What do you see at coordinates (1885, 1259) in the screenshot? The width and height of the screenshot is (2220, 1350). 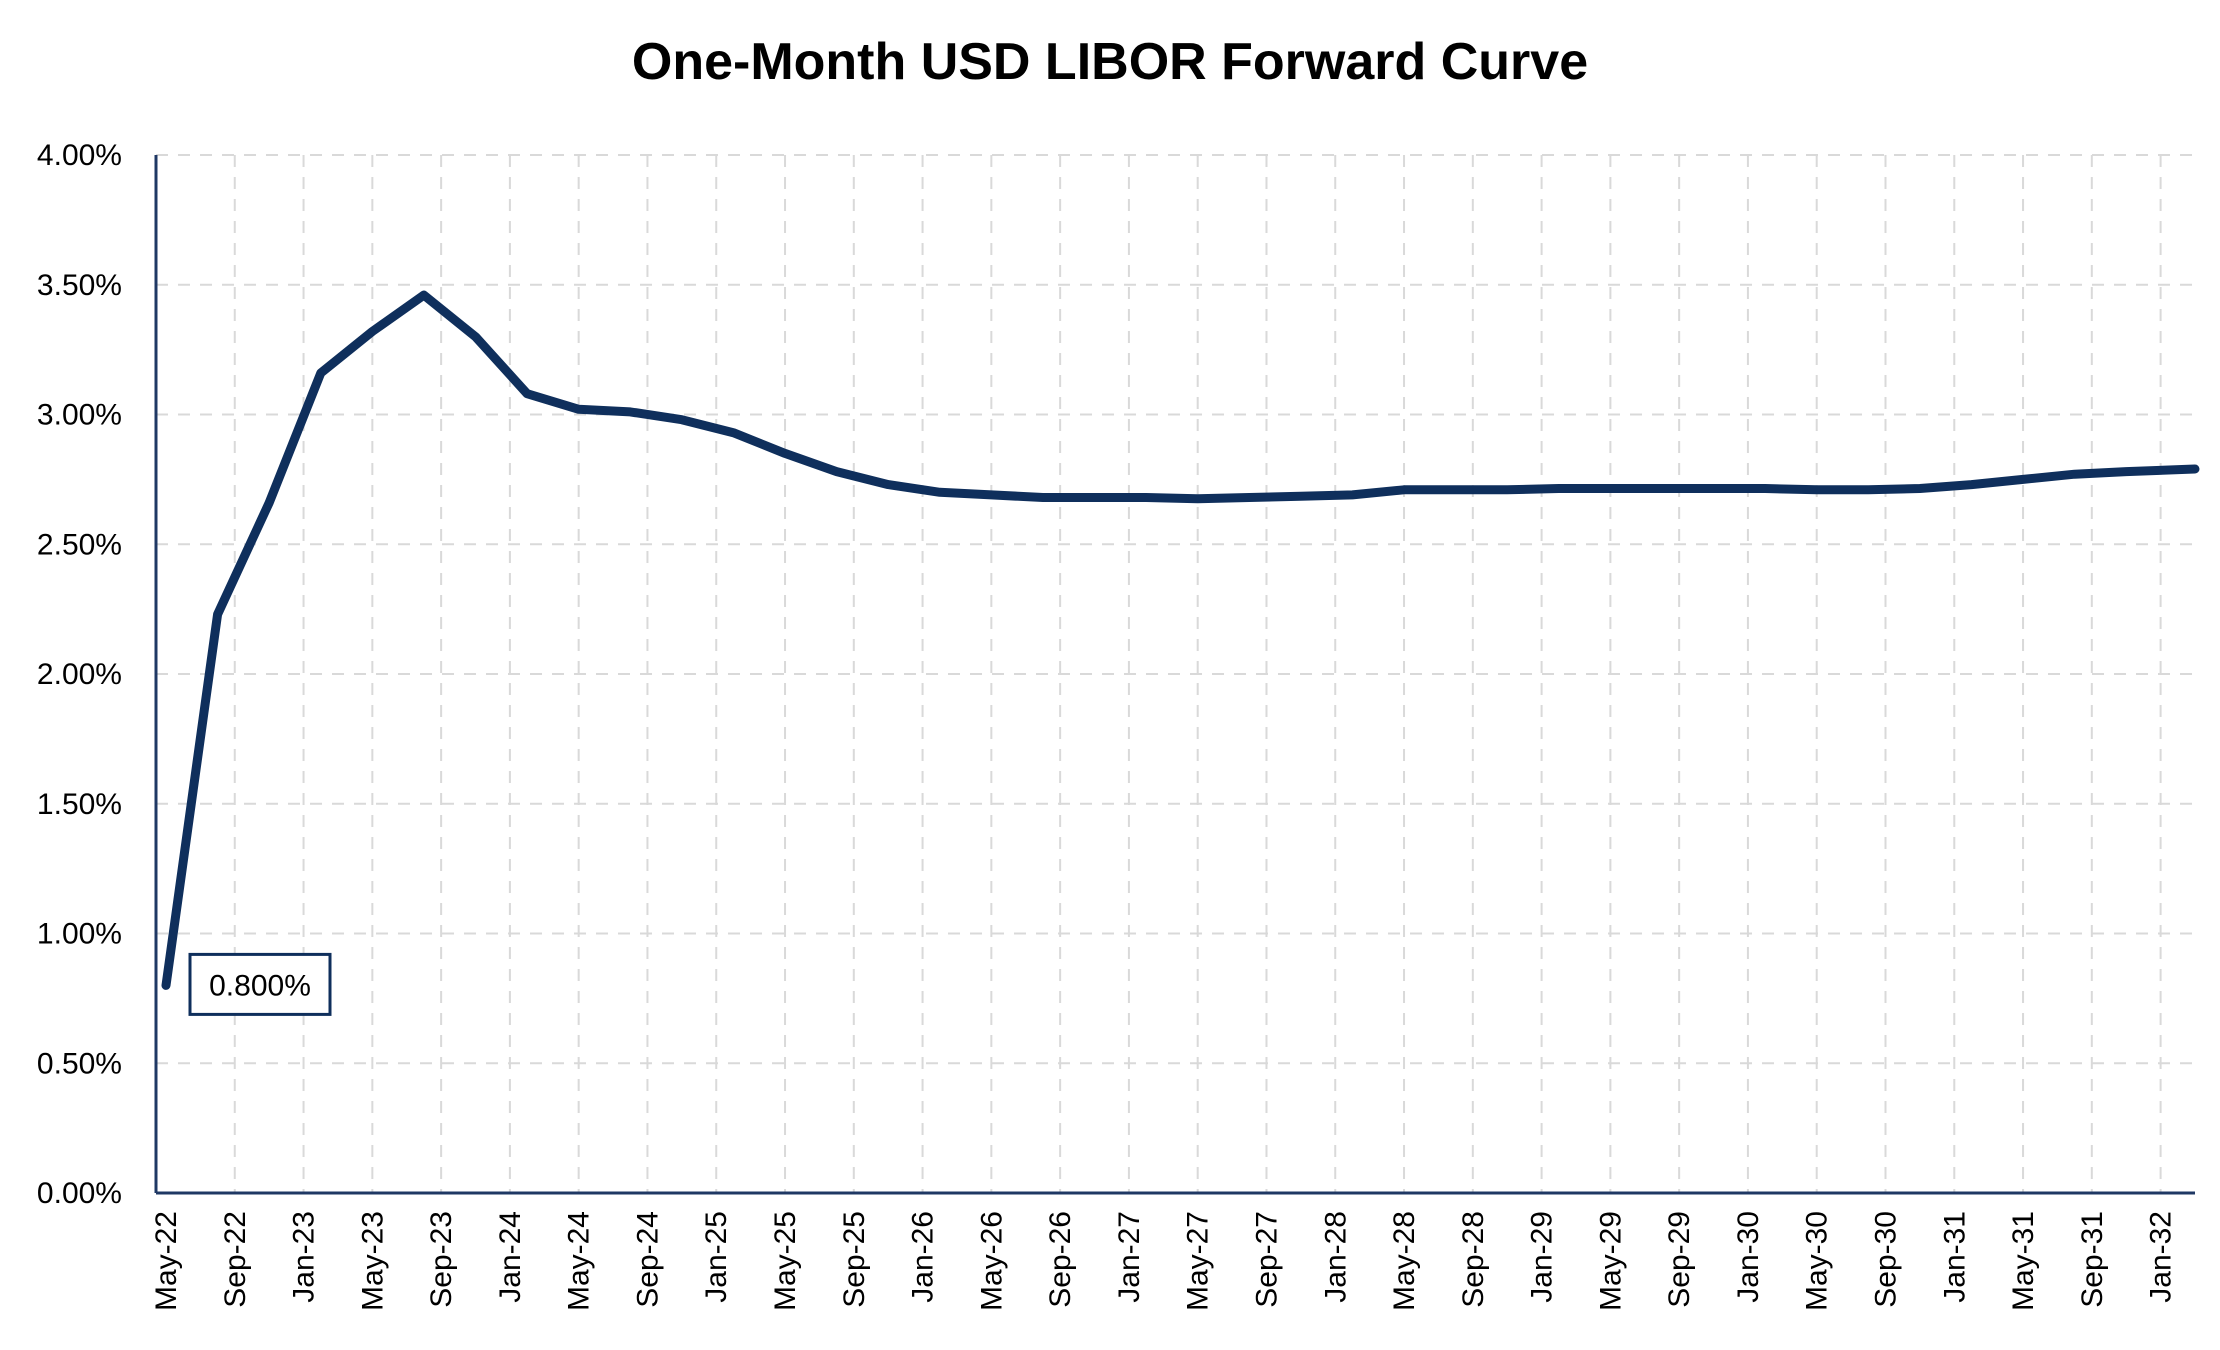 I see `x-tick-label: Sep-30` at bounding box center [1885, 1259].